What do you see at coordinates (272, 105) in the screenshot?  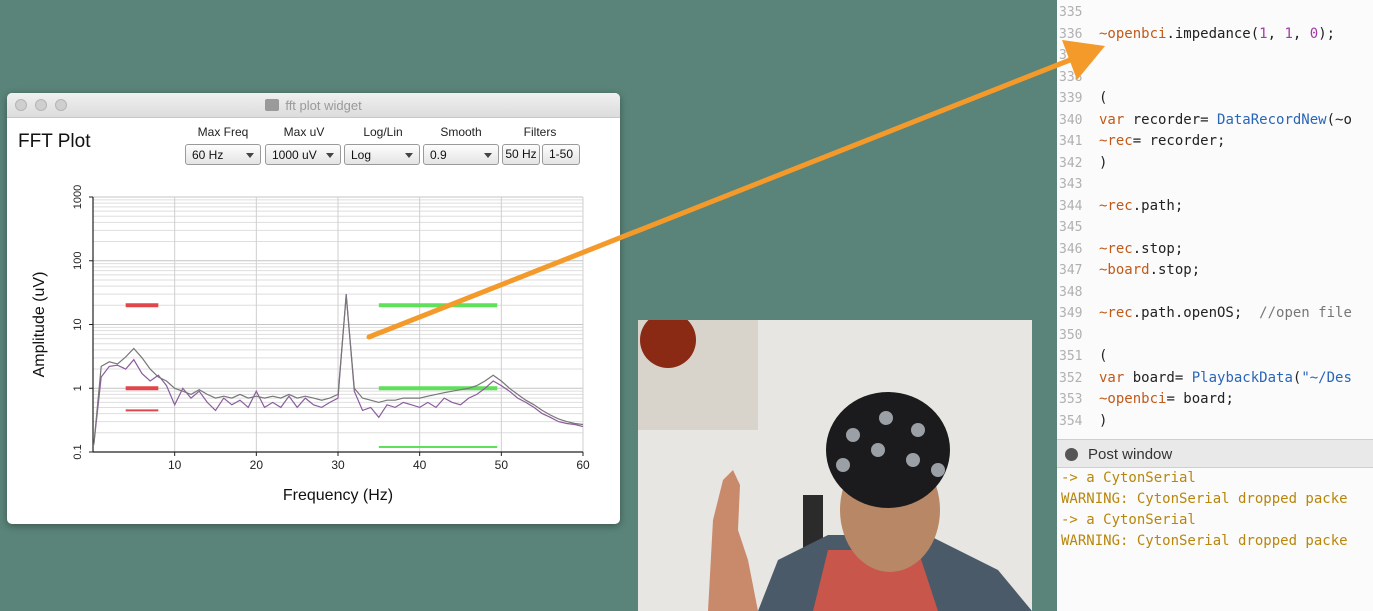 I see `app-icon` at bounding box center [272, 105].